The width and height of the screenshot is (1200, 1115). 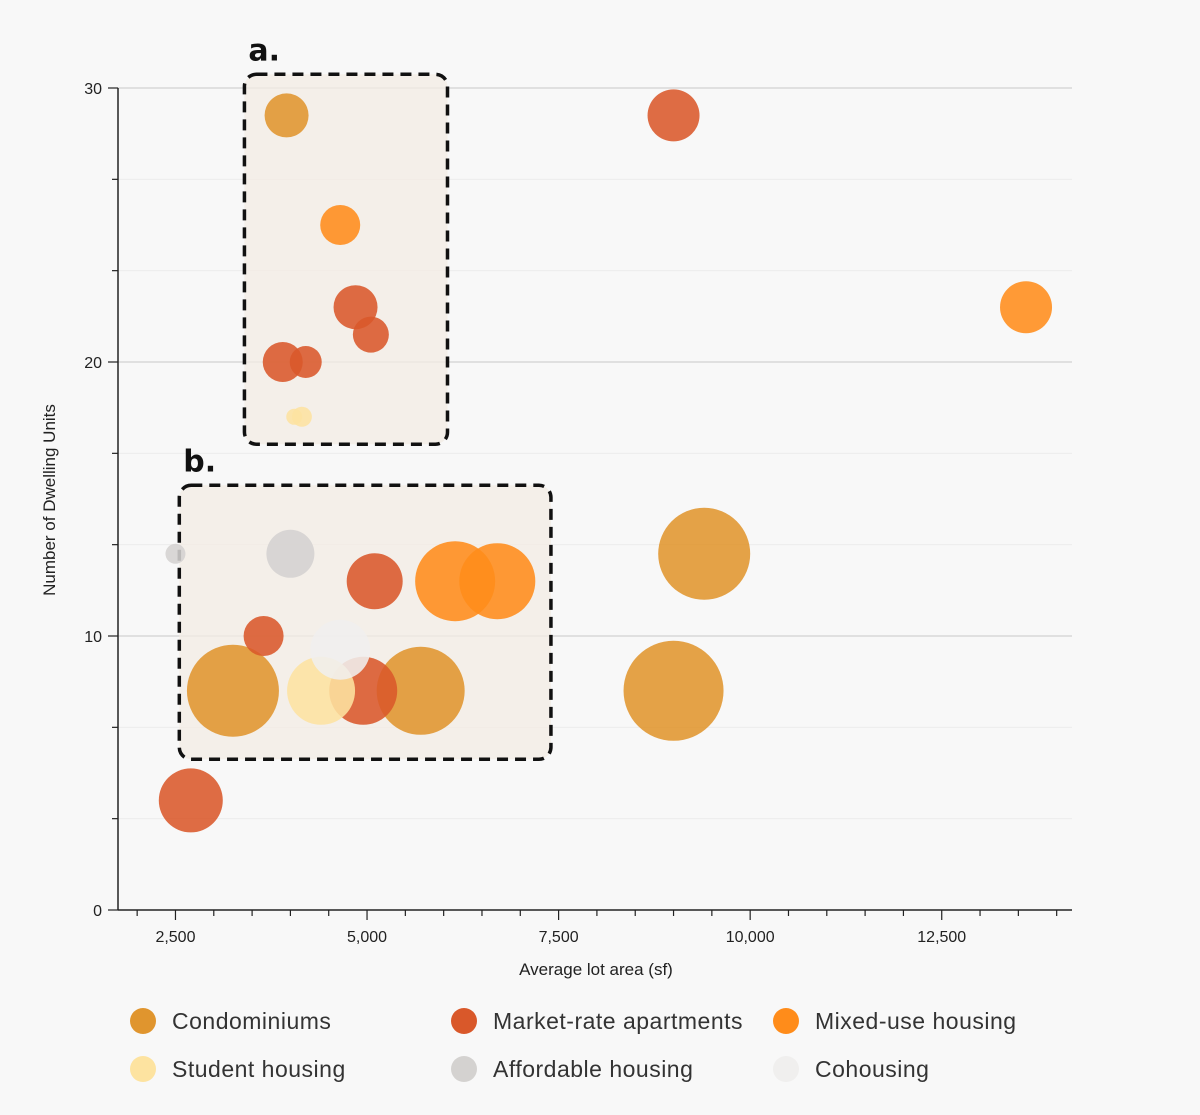 I want to click on region-label-b: b., so click(x=199, y=461).